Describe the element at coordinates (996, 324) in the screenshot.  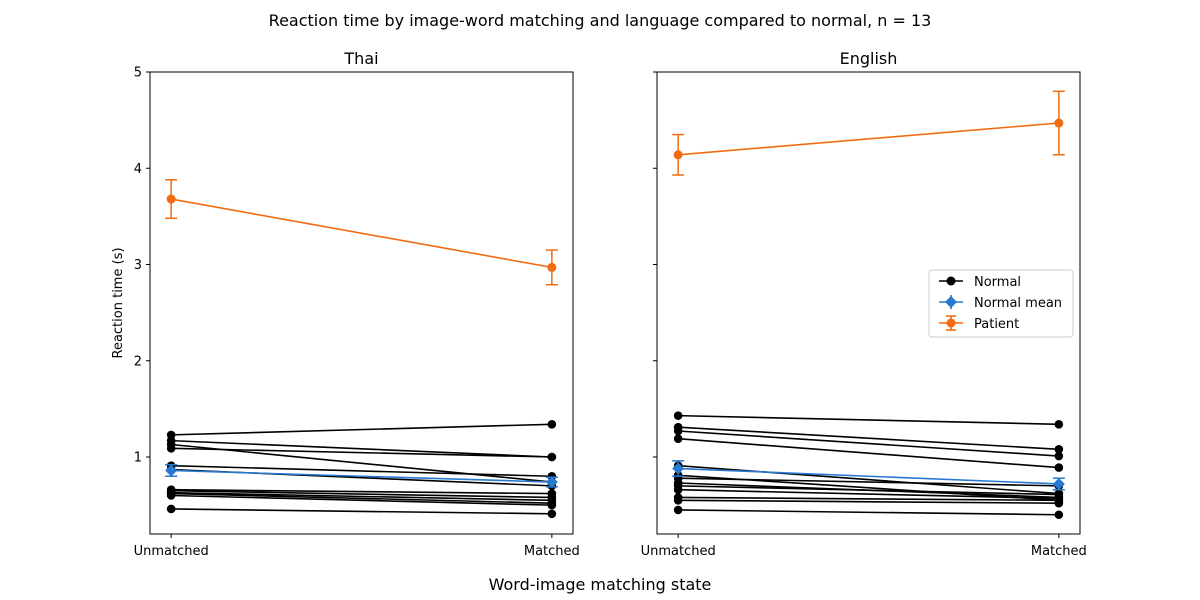
I see `legend-label-patient: Patient` at that location.